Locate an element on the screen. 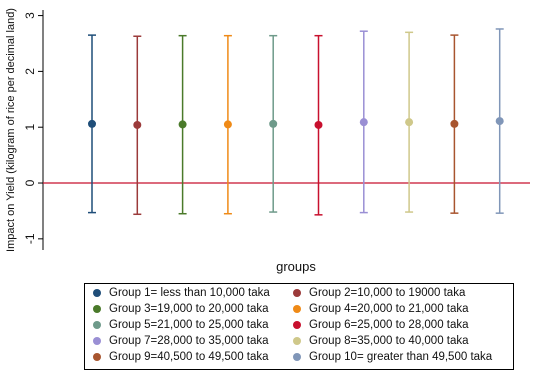  legend-item: Group 7=28,000 to 35,000 taka is located at coordinates (181, 341).